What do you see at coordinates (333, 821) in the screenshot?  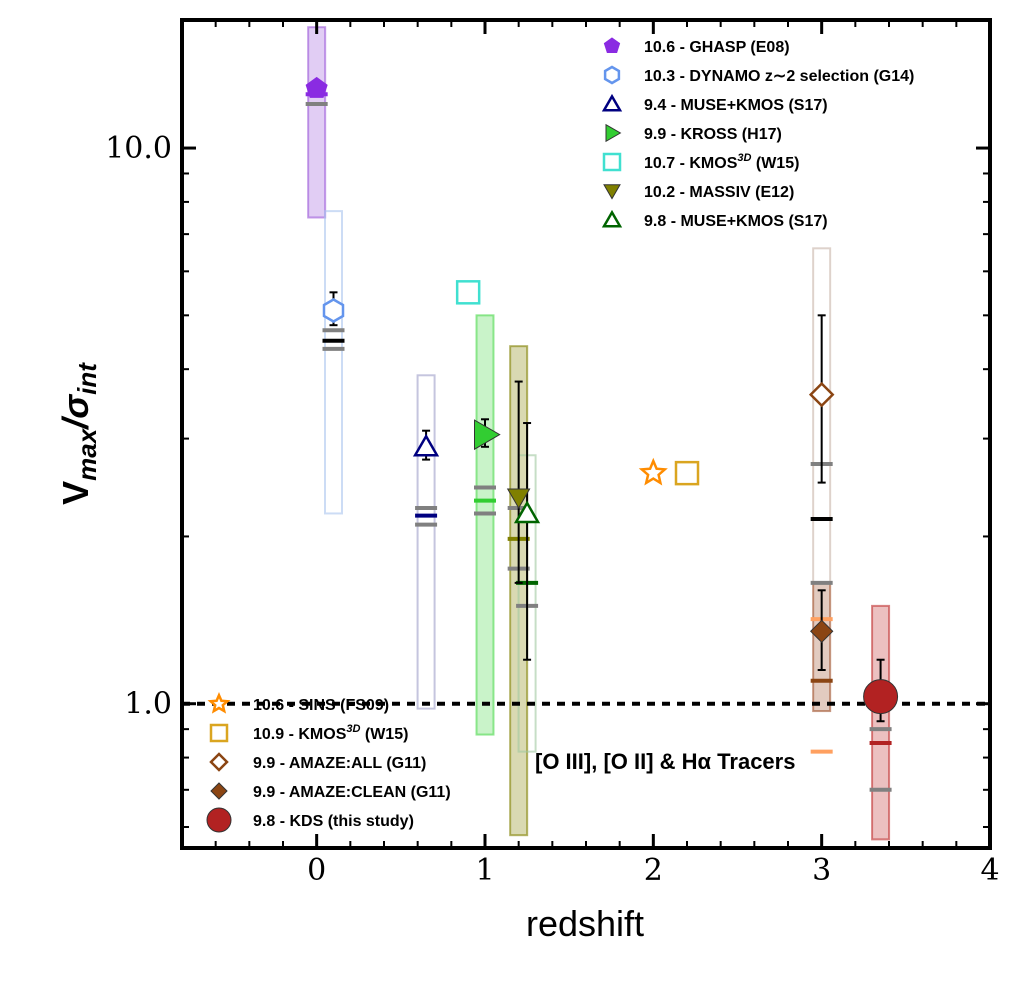 I see `legend-label: 9.8 - KDS (this study)` at bounding box center [333, 821].